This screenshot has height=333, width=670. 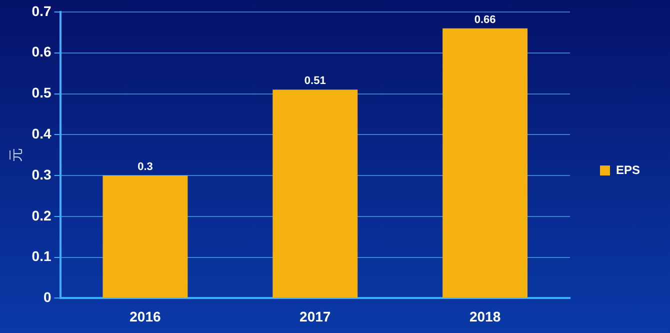 I want to click on y-tick-label: 0.1, so click(x=42, y=256).